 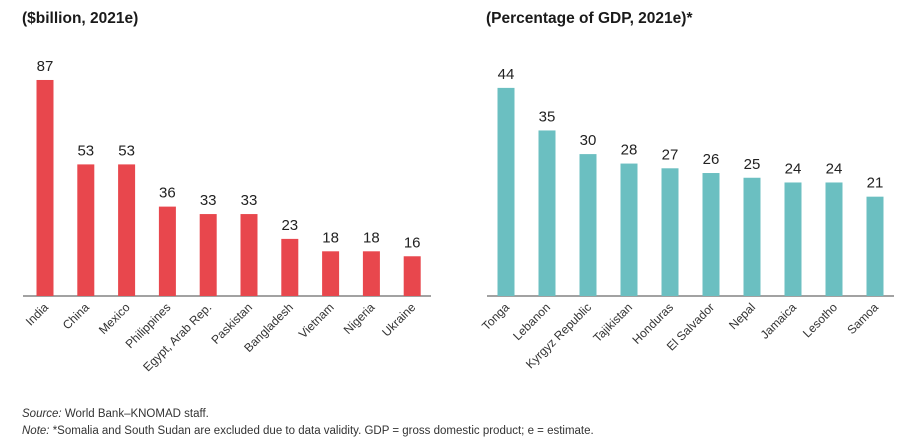 What do you see at coordinates (495, 316) in the screenshot?
I see `category-tick-label: Tonga` at bounding box center [495, 316].